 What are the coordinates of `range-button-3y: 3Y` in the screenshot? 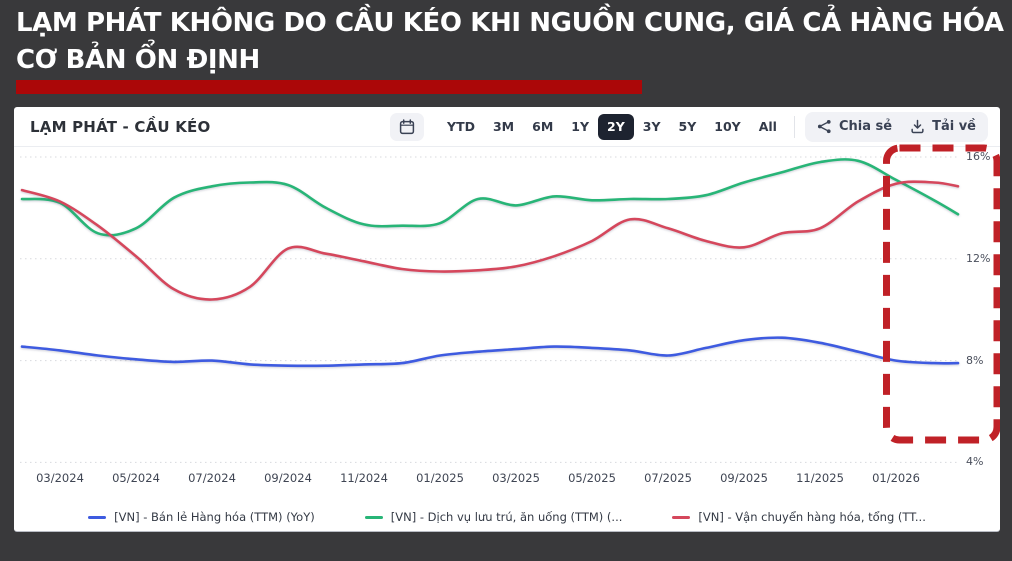 It's located at (652, 127).